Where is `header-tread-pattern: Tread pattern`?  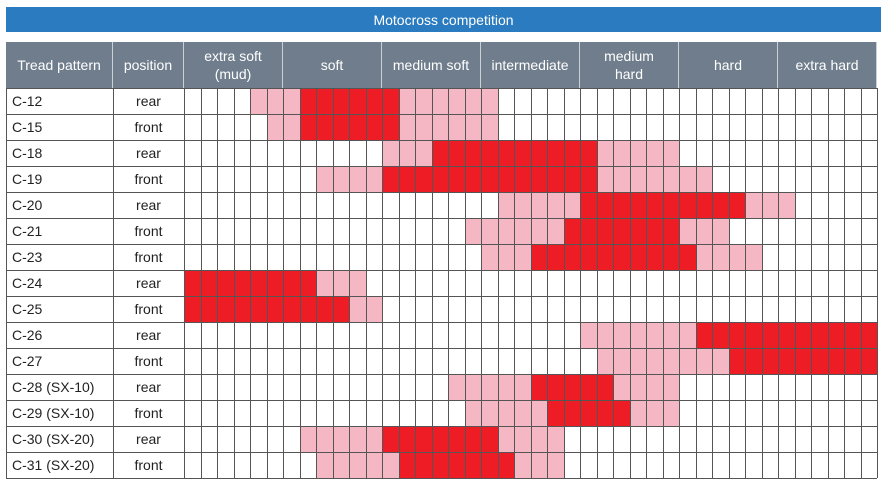 header-tread-pattern: Tread pattern is located at coordinates (59, 65).